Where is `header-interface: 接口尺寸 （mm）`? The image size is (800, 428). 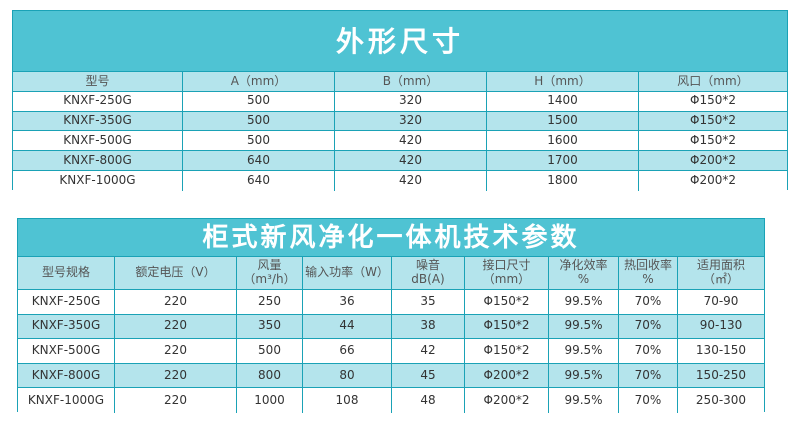 header-interface: 接口尺寸 （mm） is located at coordinates (507, 273).